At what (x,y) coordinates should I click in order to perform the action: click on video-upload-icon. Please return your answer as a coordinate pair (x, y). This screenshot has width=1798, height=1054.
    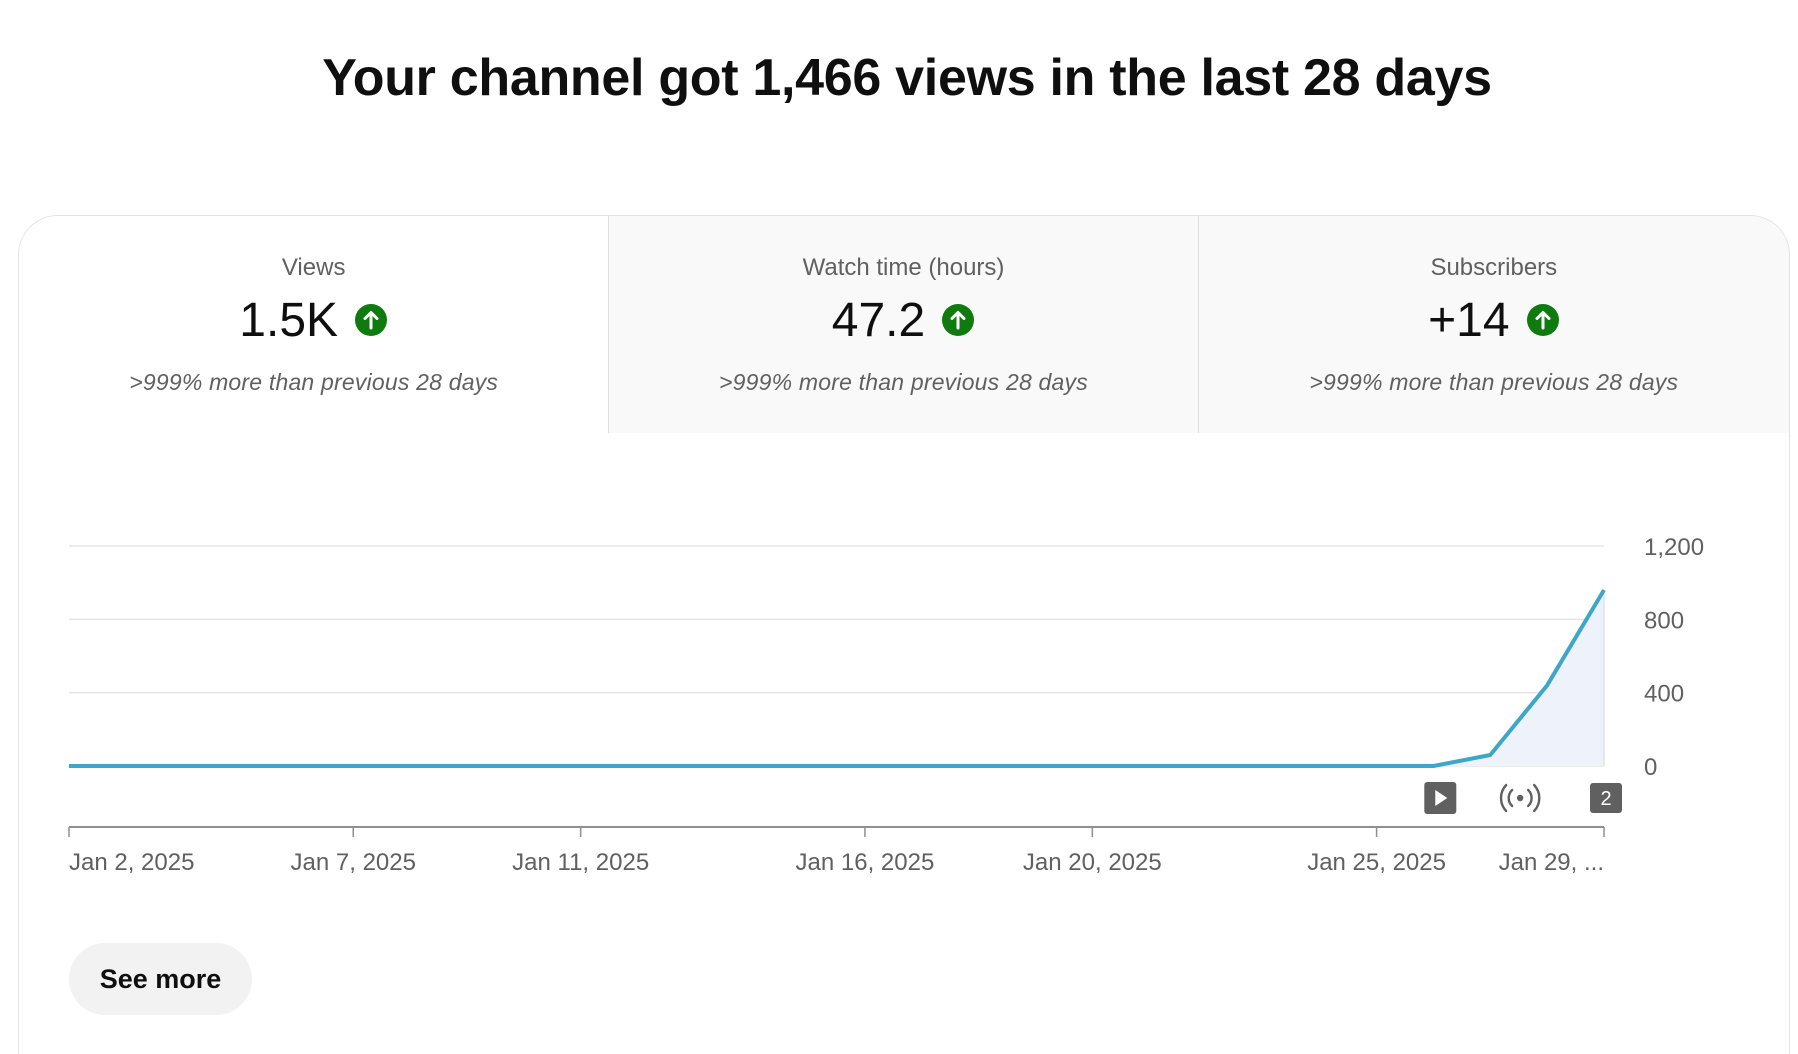
    Looking at the image, I should click on (1440, 798).